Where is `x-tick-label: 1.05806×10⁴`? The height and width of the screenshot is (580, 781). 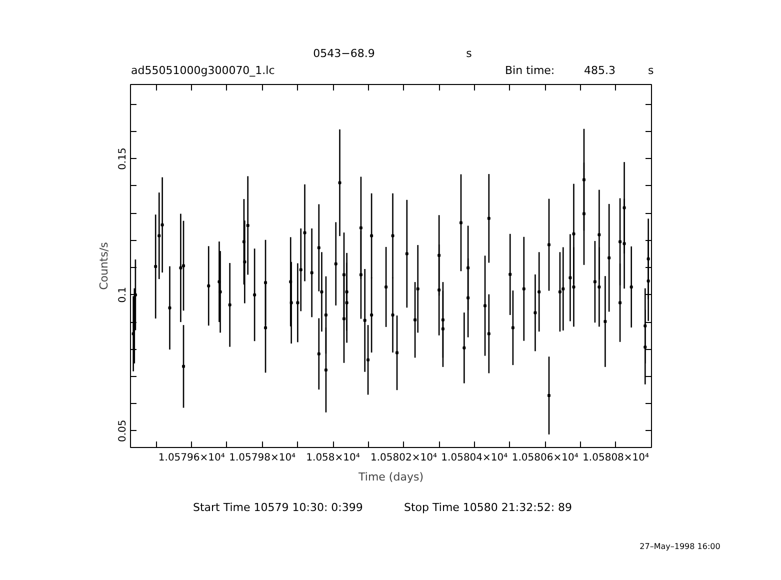
x-tick-label: 1.05806×10⁴ is located at coordinates (545, 458).